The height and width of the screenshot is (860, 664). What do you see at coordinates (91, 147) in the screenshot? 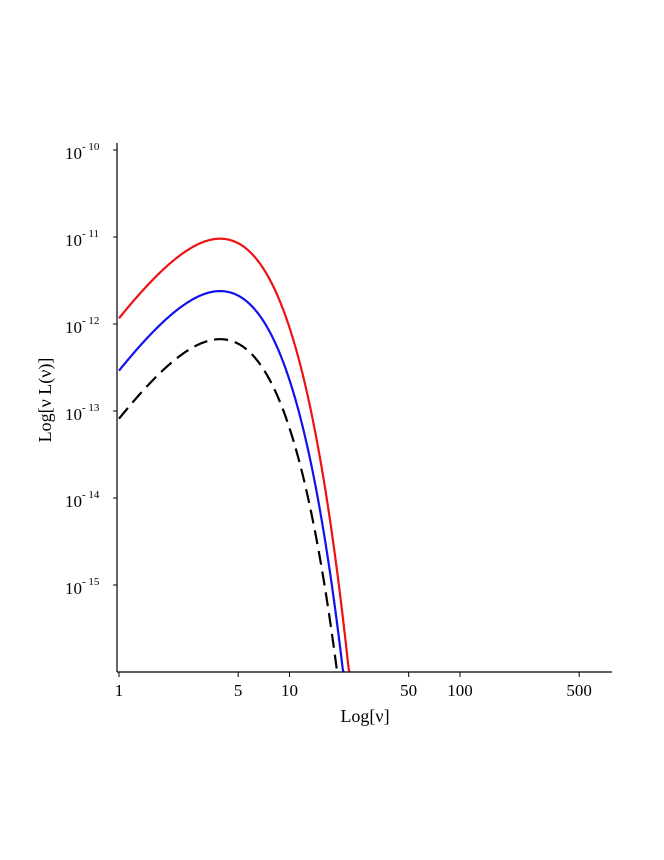
I see `y-tick-exponent: - 10` at bounding box center [91, 147].